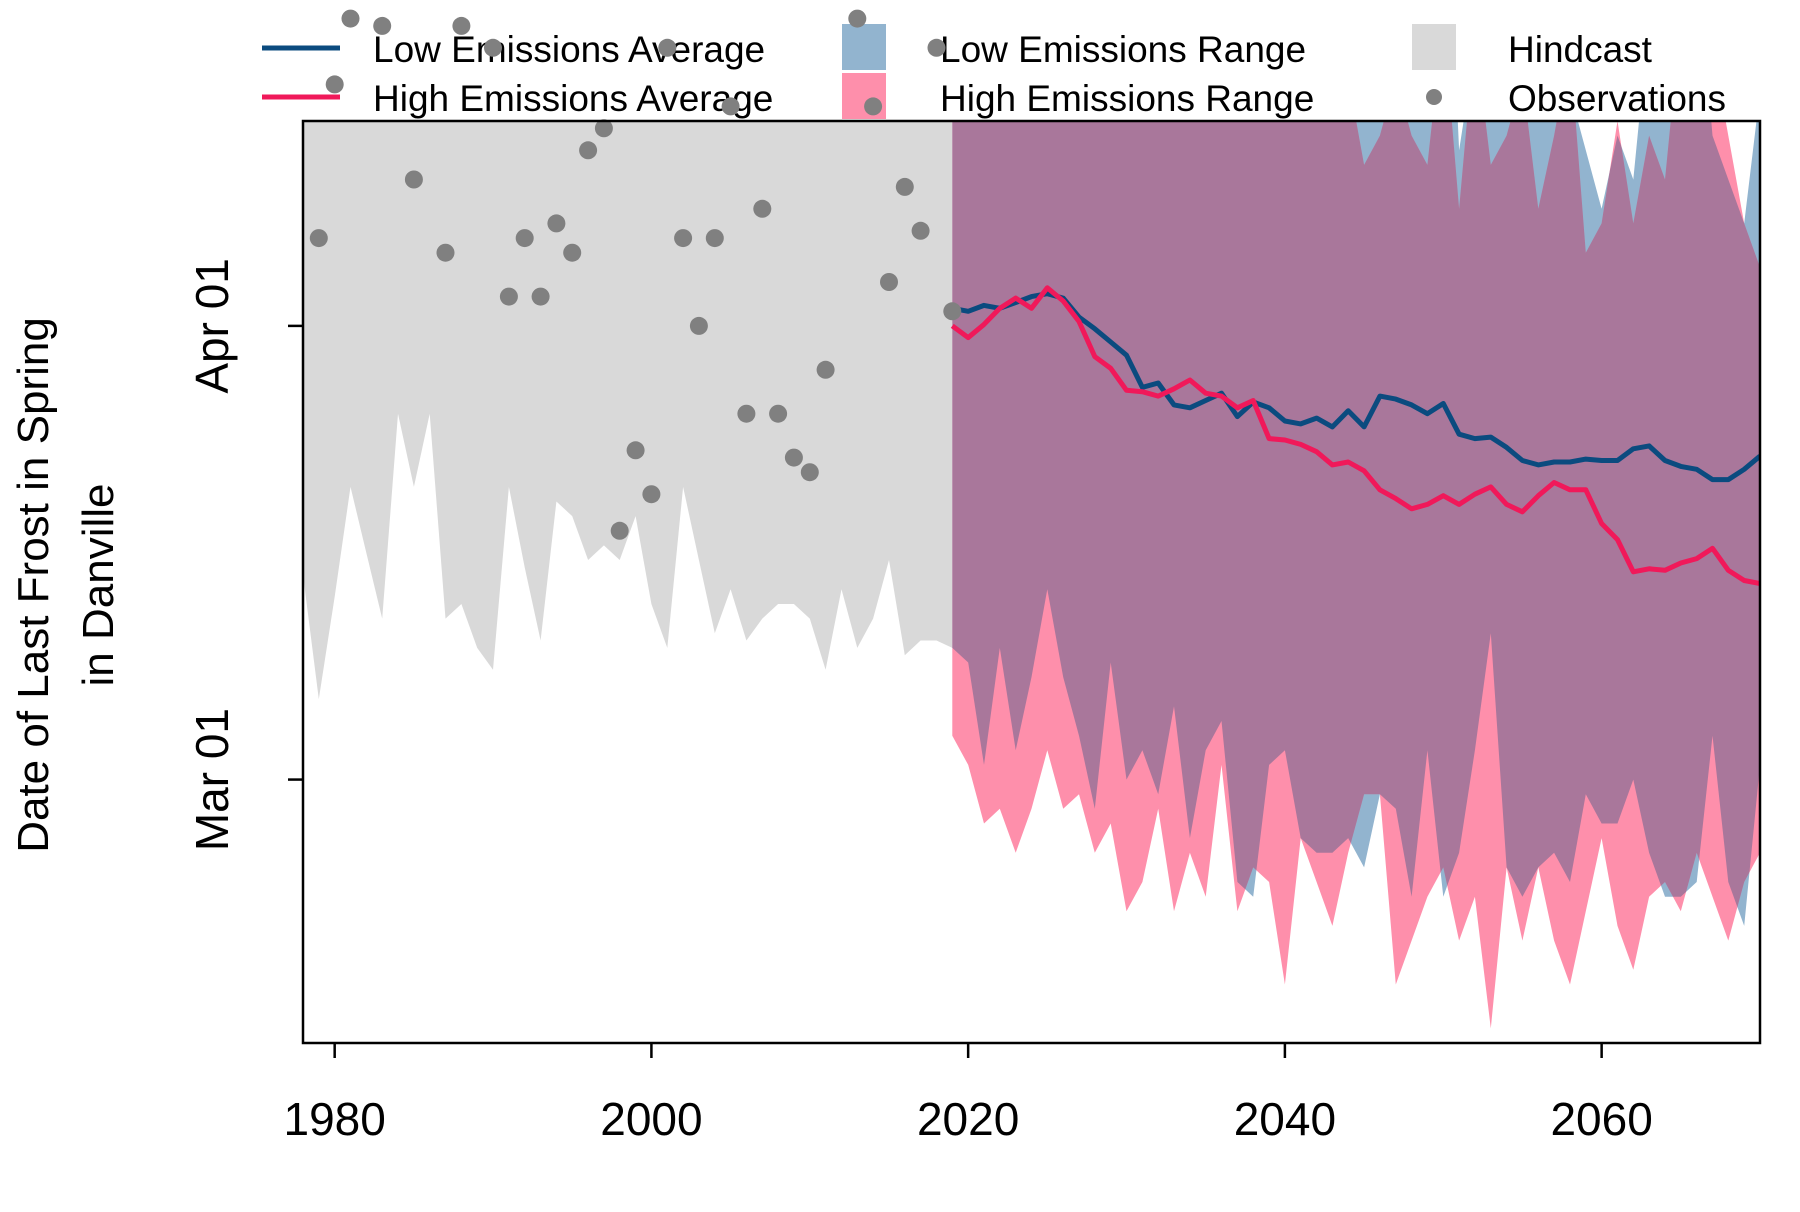 The image size is (1800, 1212). Describe the element at coordinates (33, 585) in the screenshot. I see `y-axis-title-line-1: Date of Last Frost in Spring` at that location.